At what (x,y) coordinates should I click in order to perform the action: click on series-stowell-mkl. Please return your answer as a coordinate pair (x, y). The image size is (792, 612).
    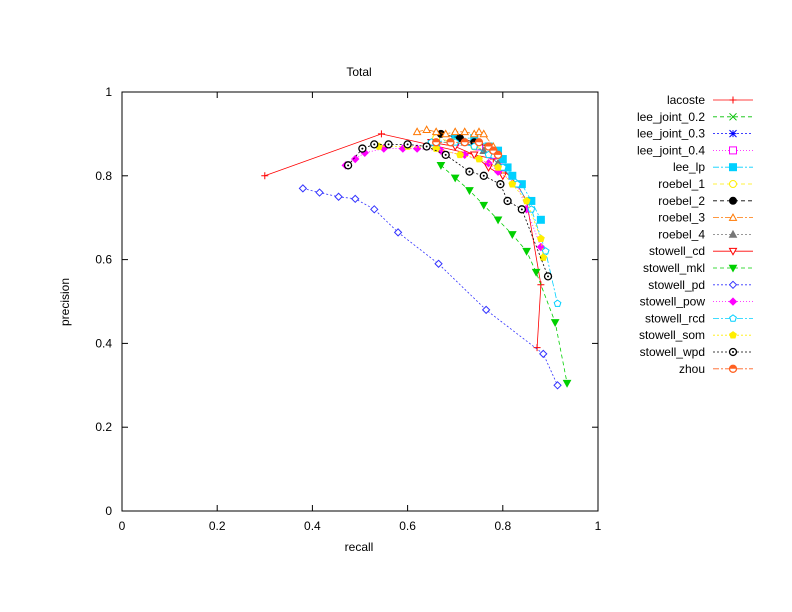
    Looking at the image, I should click on (504, 275).